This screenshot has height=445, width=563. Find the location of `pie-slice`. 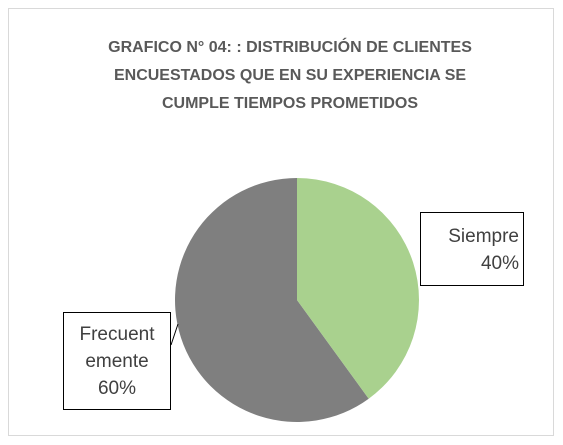

pie-slice is located at coordinates (358, 288).